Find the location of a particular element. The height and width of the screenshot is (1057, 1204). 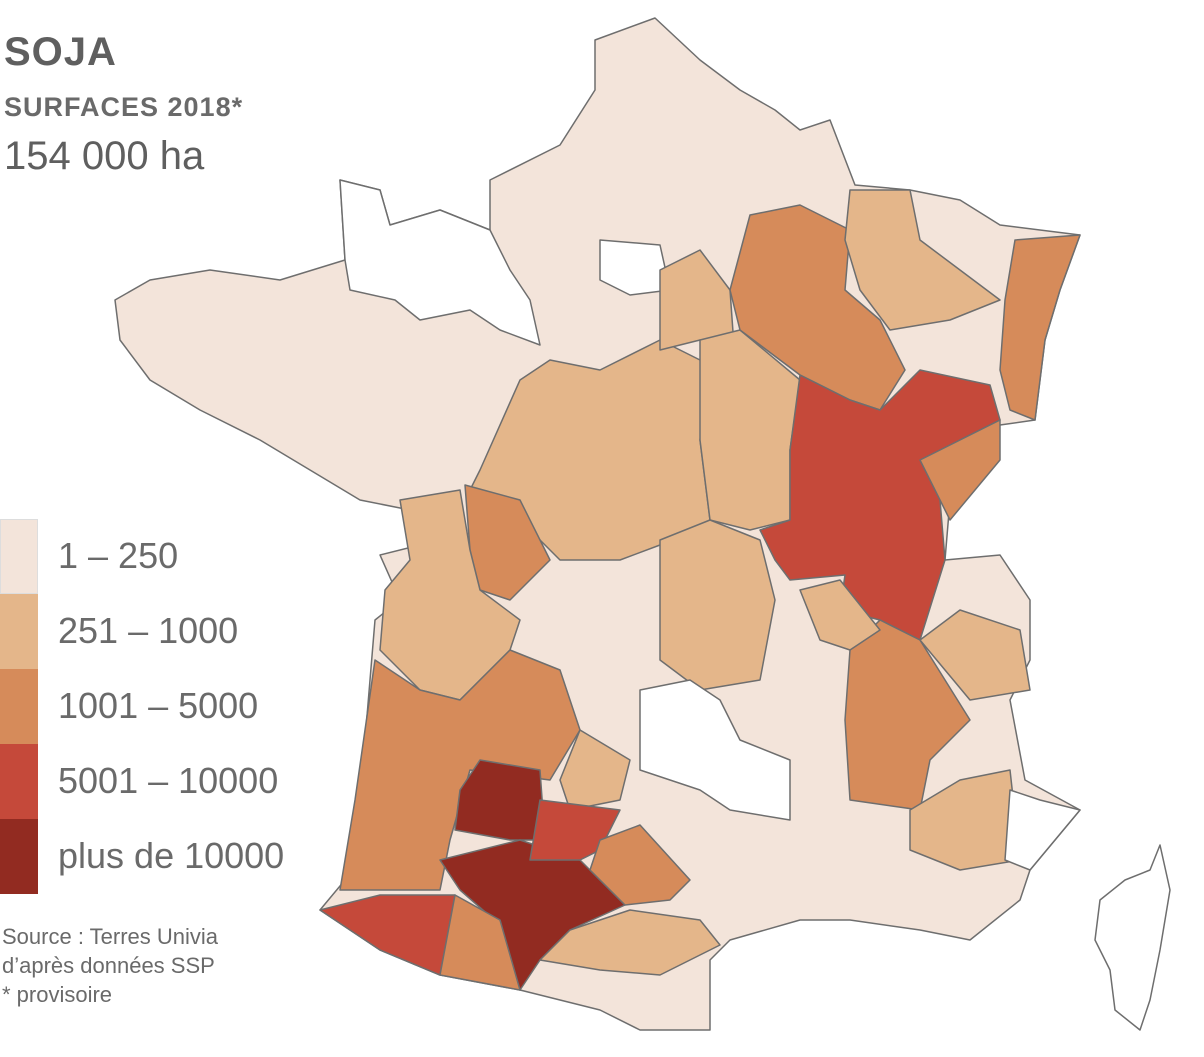

legend-label: 251 – 1000 is located at coordinates (148, 630).